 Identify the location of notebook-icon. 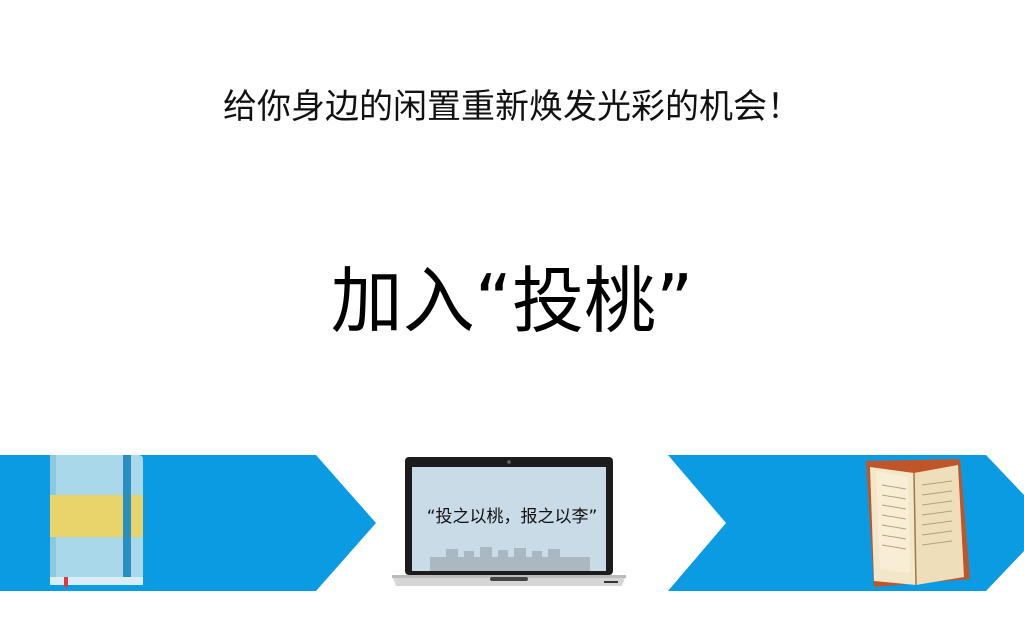
(96, 521).